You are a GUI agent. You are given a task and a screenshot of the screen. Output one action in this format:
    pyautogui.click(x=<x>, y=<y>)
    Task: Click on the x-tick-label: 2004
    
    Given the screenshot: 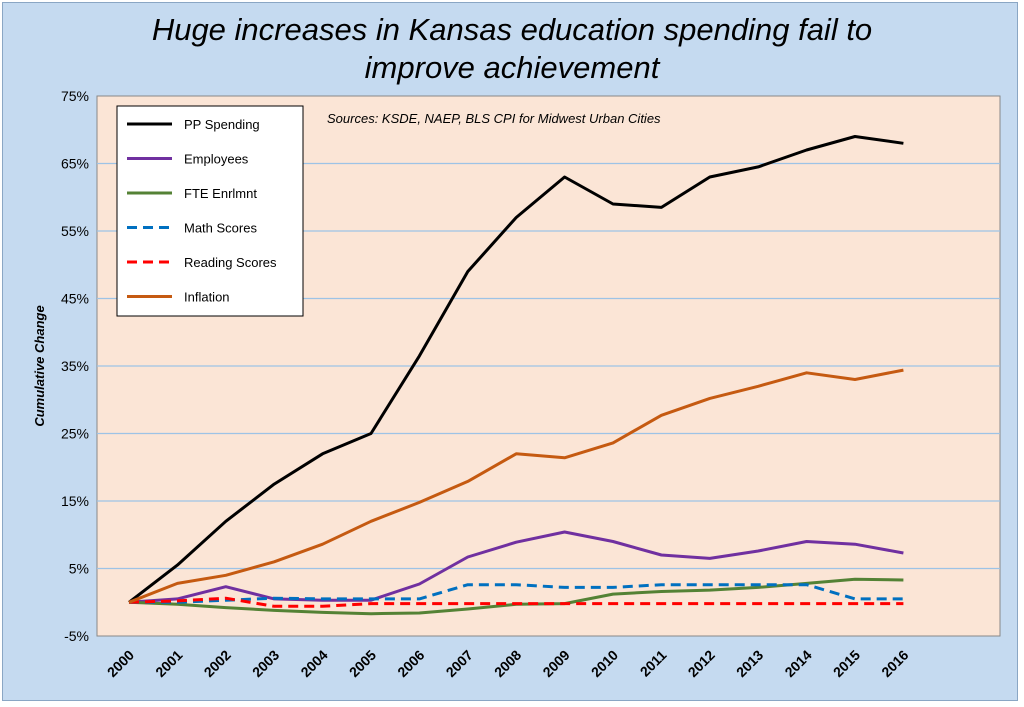 What is the action you would take?
    pyautogui.click(x=313, y=663)
    